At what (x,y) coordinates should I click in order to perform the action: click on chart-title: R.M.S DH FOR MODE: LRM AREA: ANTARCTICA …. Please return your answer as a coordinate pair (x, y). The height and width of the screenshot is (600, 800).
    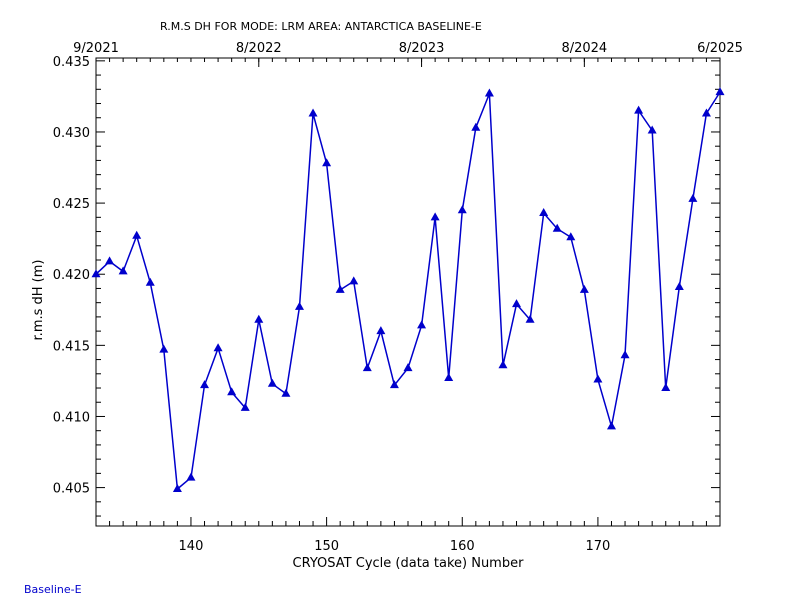
    Looking at the image, I should click on (321, 26).